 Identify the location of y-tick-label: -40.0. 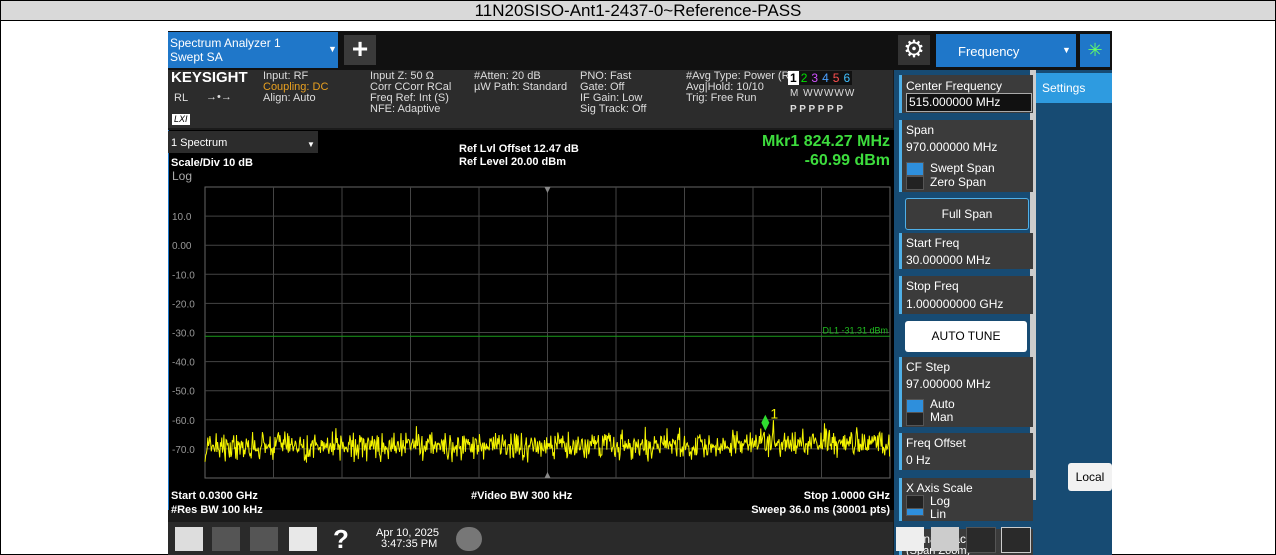
(183, 363).